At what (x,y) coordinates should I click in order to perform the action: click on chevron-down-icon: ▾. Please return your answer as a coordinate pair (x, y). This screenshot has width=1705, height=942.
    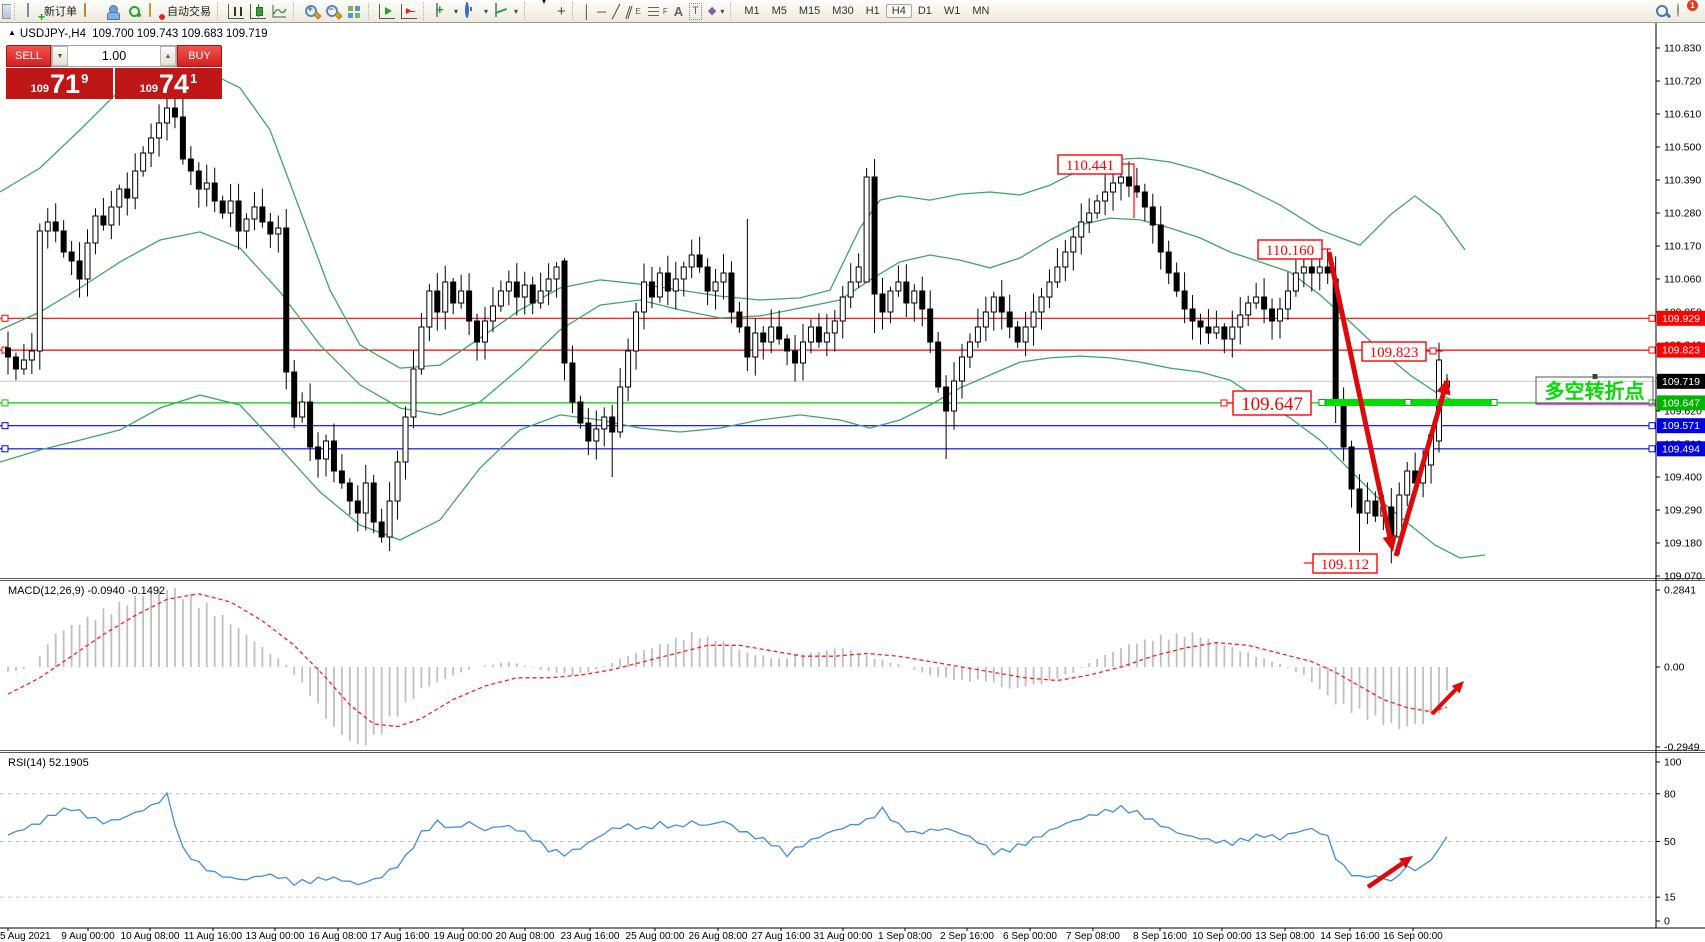
    Looking at the image, I should click on (486, 11).